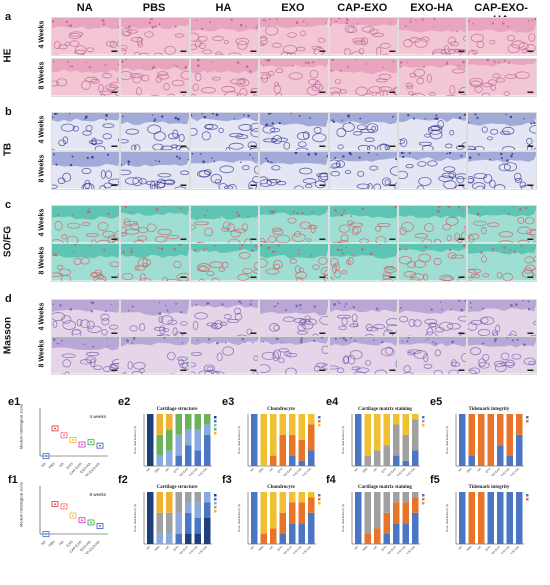 Image resolution: width=550 pixels, height=585 pixels. Describe the element at coordinates (362, 8) in the screenshot. I see `column-header: CAP-EXO` at that location.